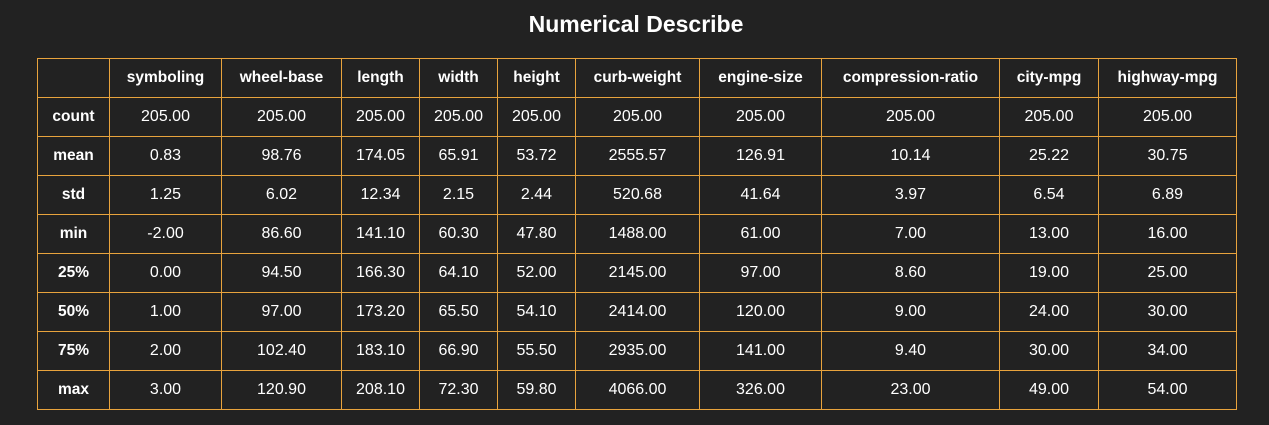 The width and height of the screenshot is (1269, 425). I want to click on table-cell: 47.80, so click(536, 234).